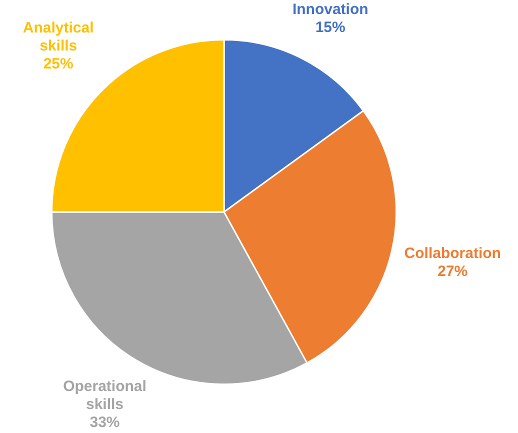 The height and width of the screenshot is (433, 518). Describe the element at coordinates (453, 271) in the screenshot. I see `data-label: 27%` at that location.